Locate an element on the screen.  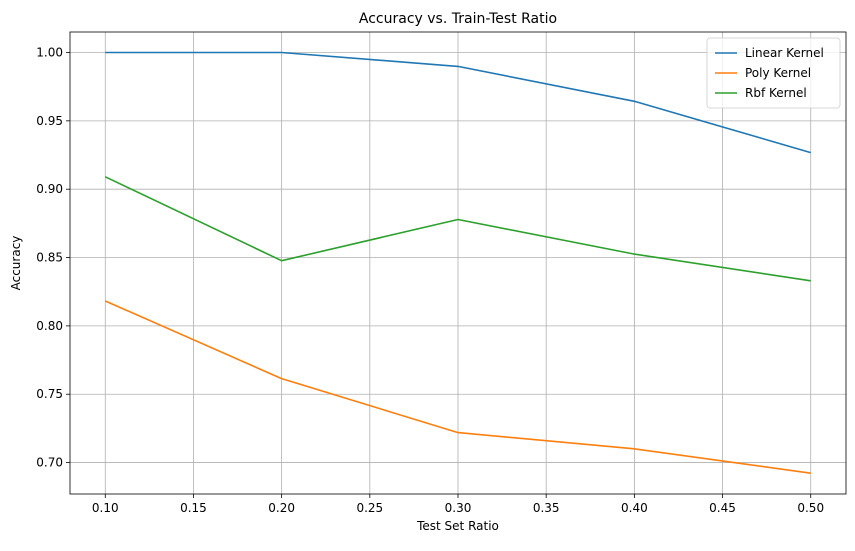
y-tick-label: 0.85 is located at coordinates (49, 258).